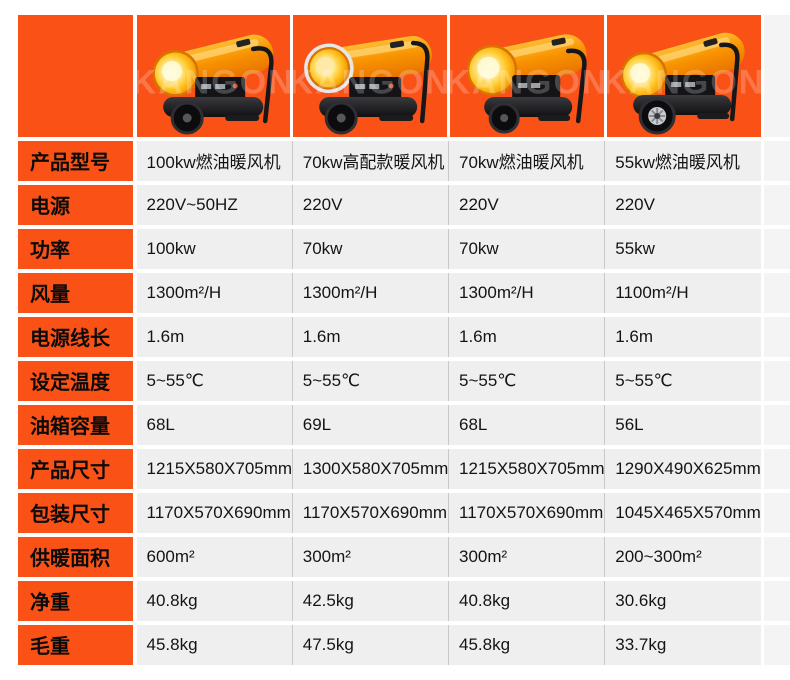 The width and height of the screenshot is (790, 680). Describe the element at coordinates (75, 644) in the screenshot. I see `row-label-gross-weight: 毛重` at that location.